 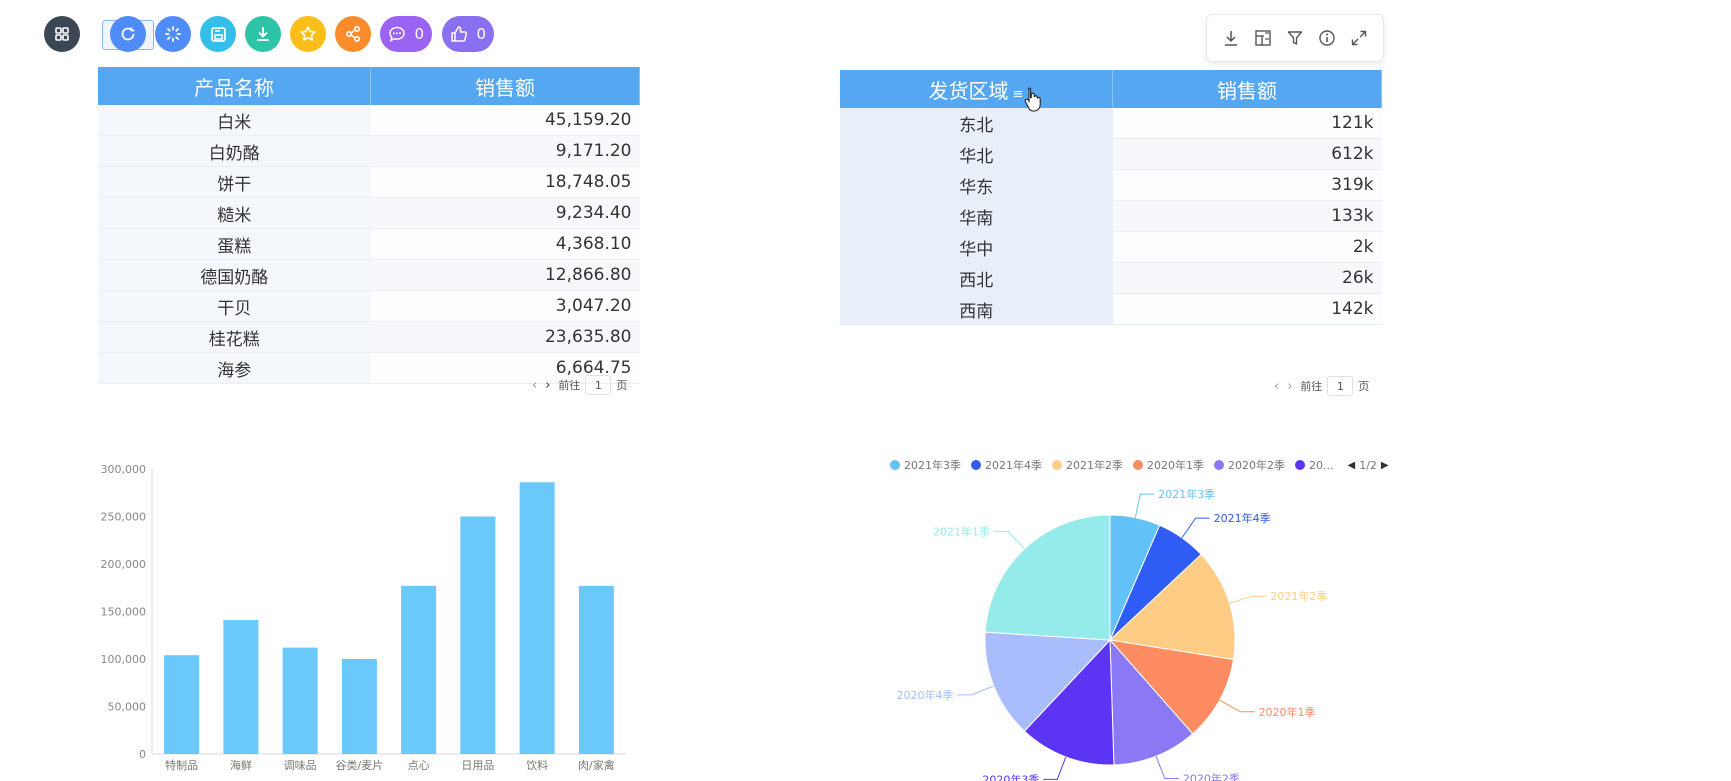 I want to click on table-row: 干贝 3,047.20, so click(x=369, y=306).